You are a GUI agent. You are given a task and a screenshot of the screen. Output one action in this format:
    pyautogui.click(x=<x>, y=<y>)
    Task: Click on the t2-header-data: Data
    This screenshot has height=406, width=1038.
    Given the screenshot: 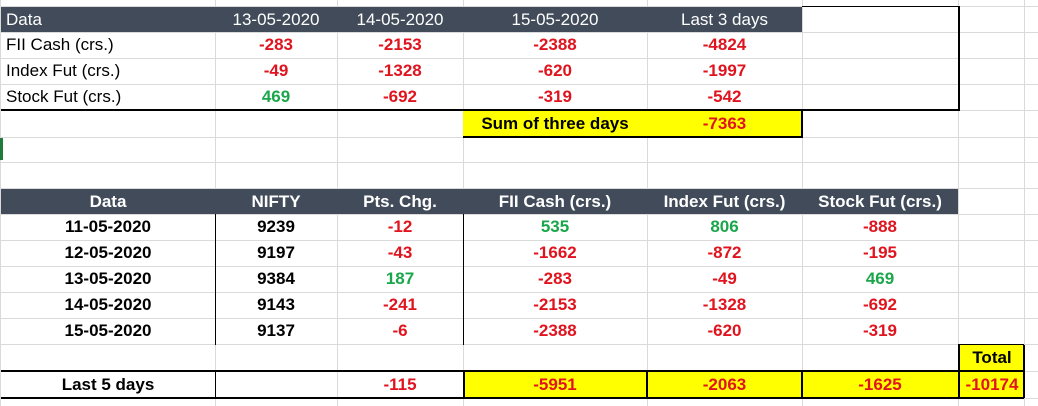 What is the action you would take?
    pyautogui.click(x=108, y=201)
    